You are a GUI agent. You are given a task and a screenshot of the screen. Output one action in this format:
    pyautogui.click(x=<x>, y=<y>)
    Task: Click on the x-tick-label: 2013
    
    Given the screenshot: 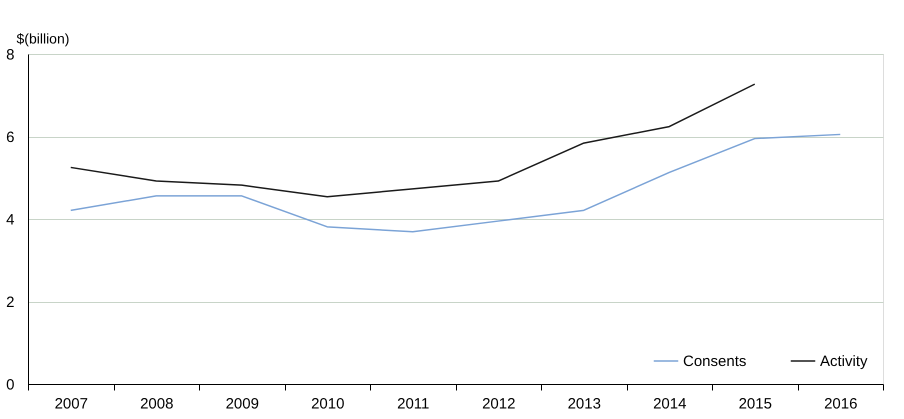 What is the action you would take?
    pyautogui.click(x=584, y=404)
    